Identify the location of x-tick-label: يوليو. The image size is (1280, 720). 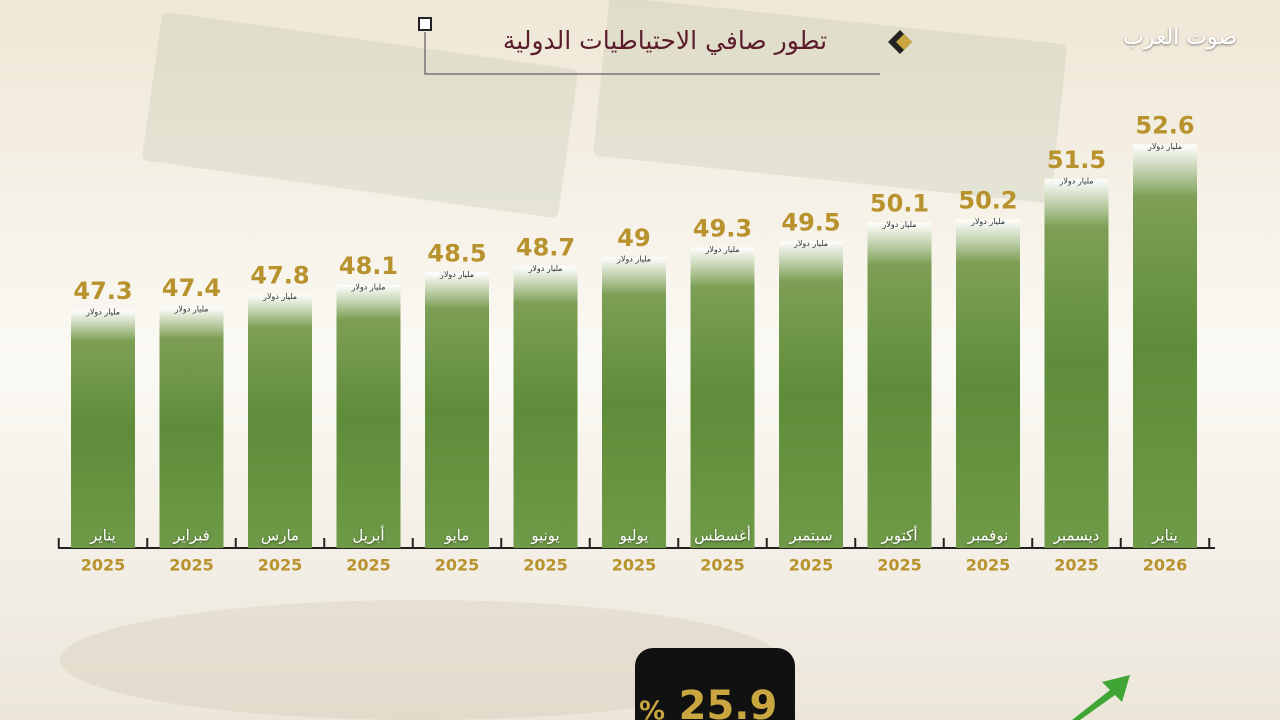
(634, 536).